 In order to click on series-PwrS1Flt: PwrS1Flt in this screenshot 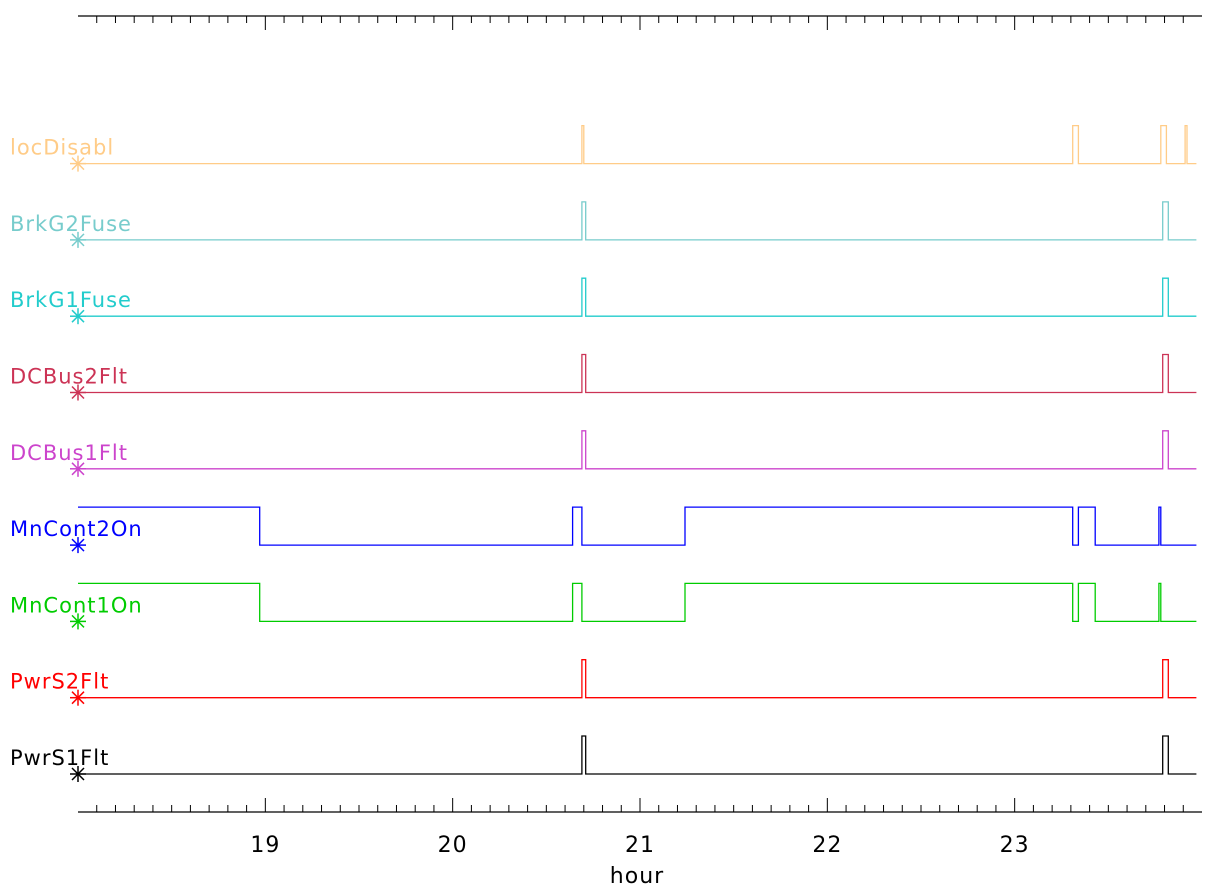, I will do `click(603, 758)`.